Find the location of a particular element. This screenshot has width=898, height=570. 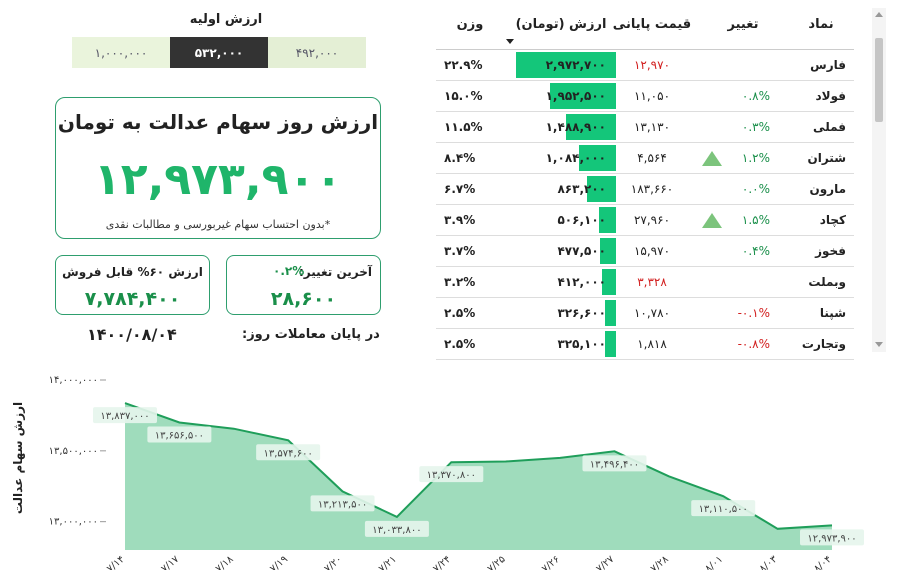

cell-change: -۰.۱% is located at coordinates (753, 313).